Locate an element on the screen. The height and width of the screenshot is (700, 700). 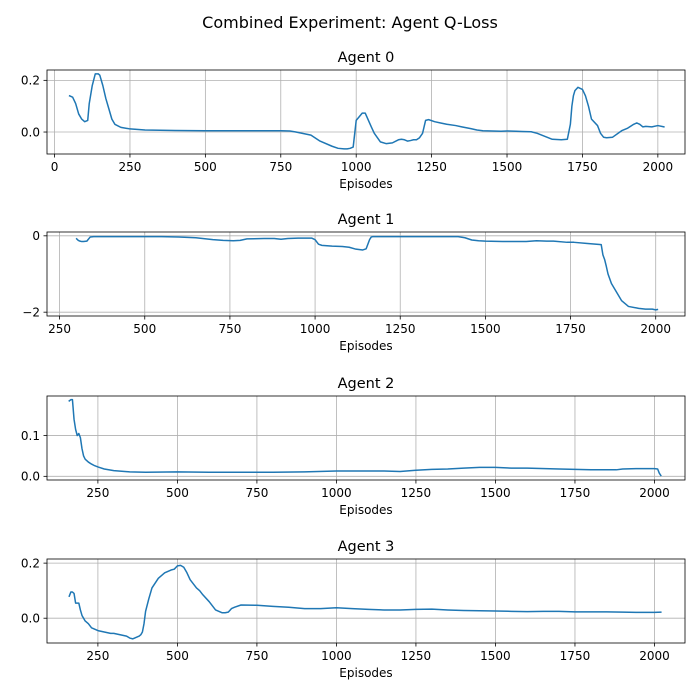
y-tick-label: −2 is located at coordinates (31, 312).